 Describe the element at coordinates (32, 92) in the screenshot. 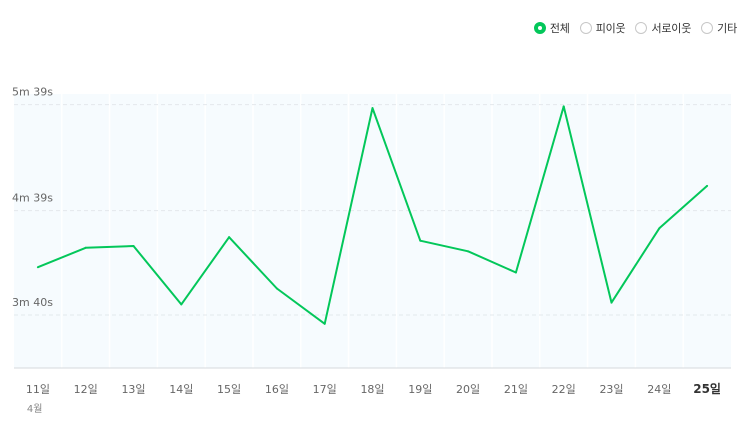

I see `y-tick-label: 5m 39s` at that location.